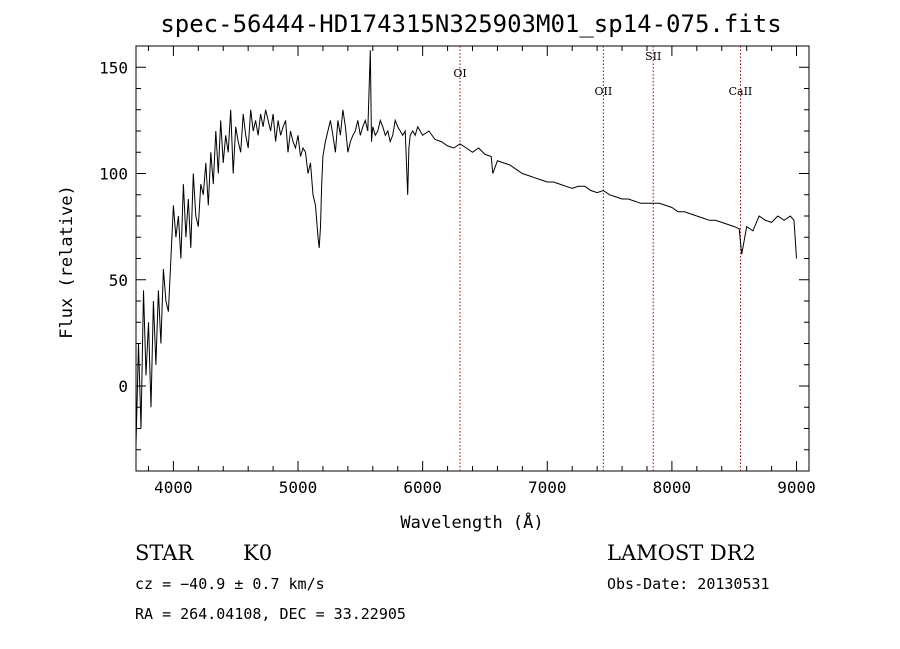 This screenshot has height=649, width=900. Describe the element at coordinates (422, 487) in the screenshot. I see `x-tick-label: 6000` at that location.